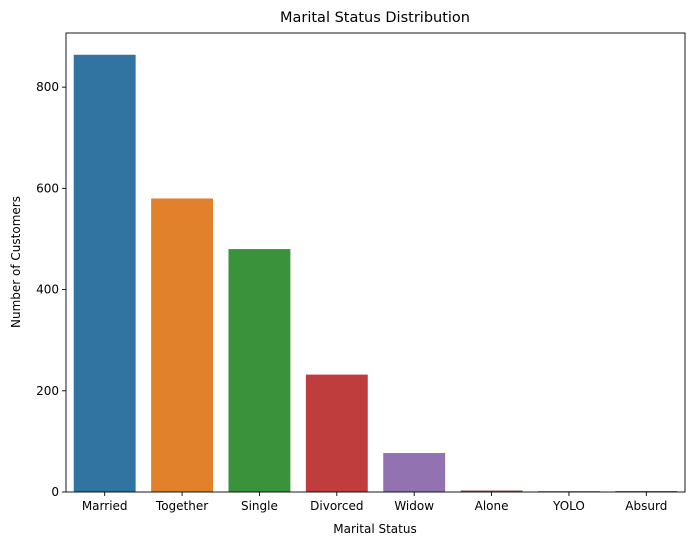  I want to click on bar-single, so click(259, 370).